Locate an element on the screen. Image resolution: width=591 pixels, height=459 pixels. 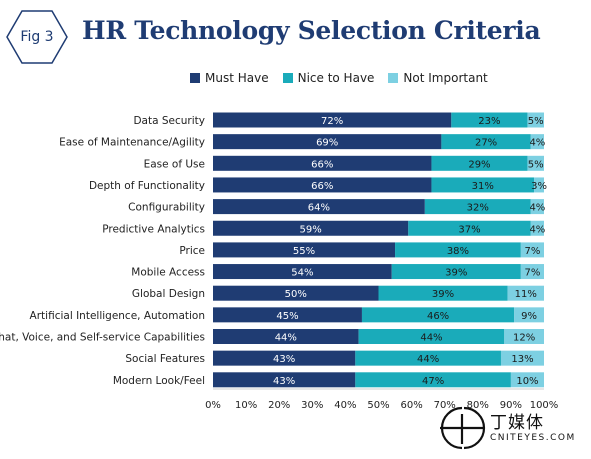
bar-must-have-configurability is located at coordinates (319, 207).